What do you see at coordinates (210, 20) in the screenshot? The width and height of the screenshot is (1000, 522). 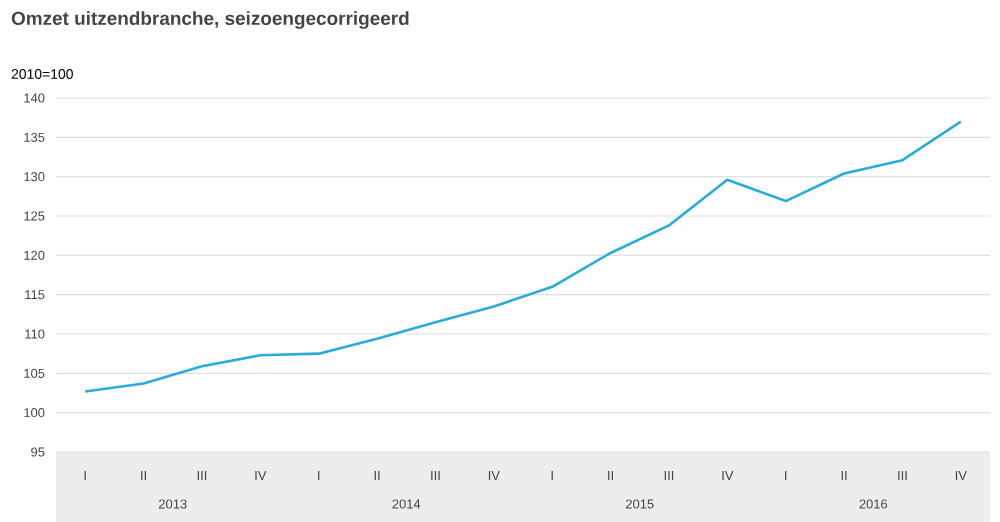 I see `chart-title: Omzet uitzendbranche, seizoengecorrigeerd` at bounding box center [210, 20].